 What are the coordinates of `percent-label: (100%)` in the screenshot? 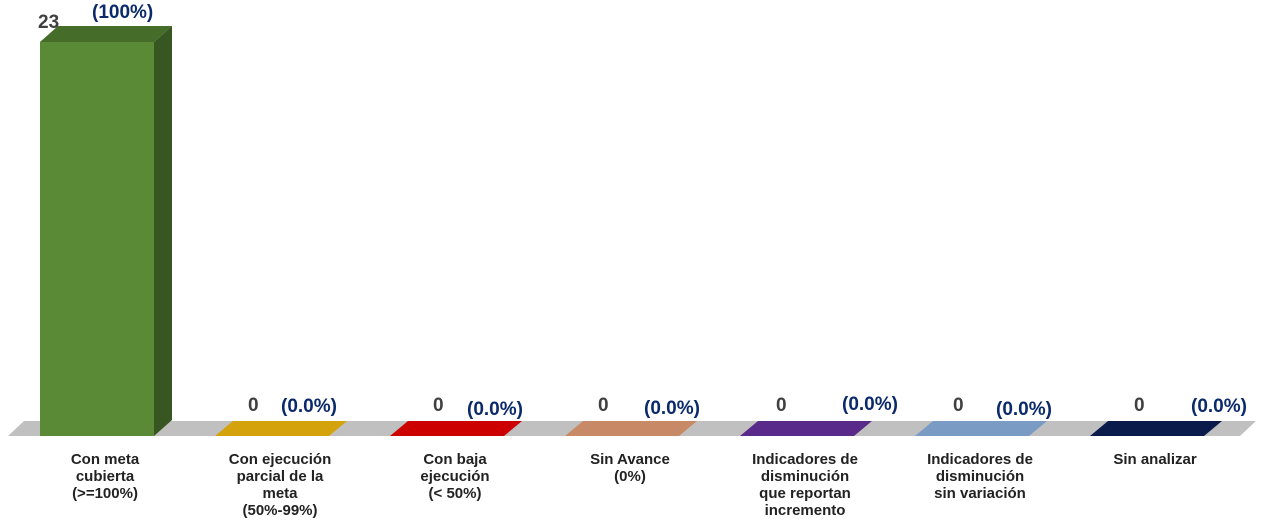 It's located at (122, 12).